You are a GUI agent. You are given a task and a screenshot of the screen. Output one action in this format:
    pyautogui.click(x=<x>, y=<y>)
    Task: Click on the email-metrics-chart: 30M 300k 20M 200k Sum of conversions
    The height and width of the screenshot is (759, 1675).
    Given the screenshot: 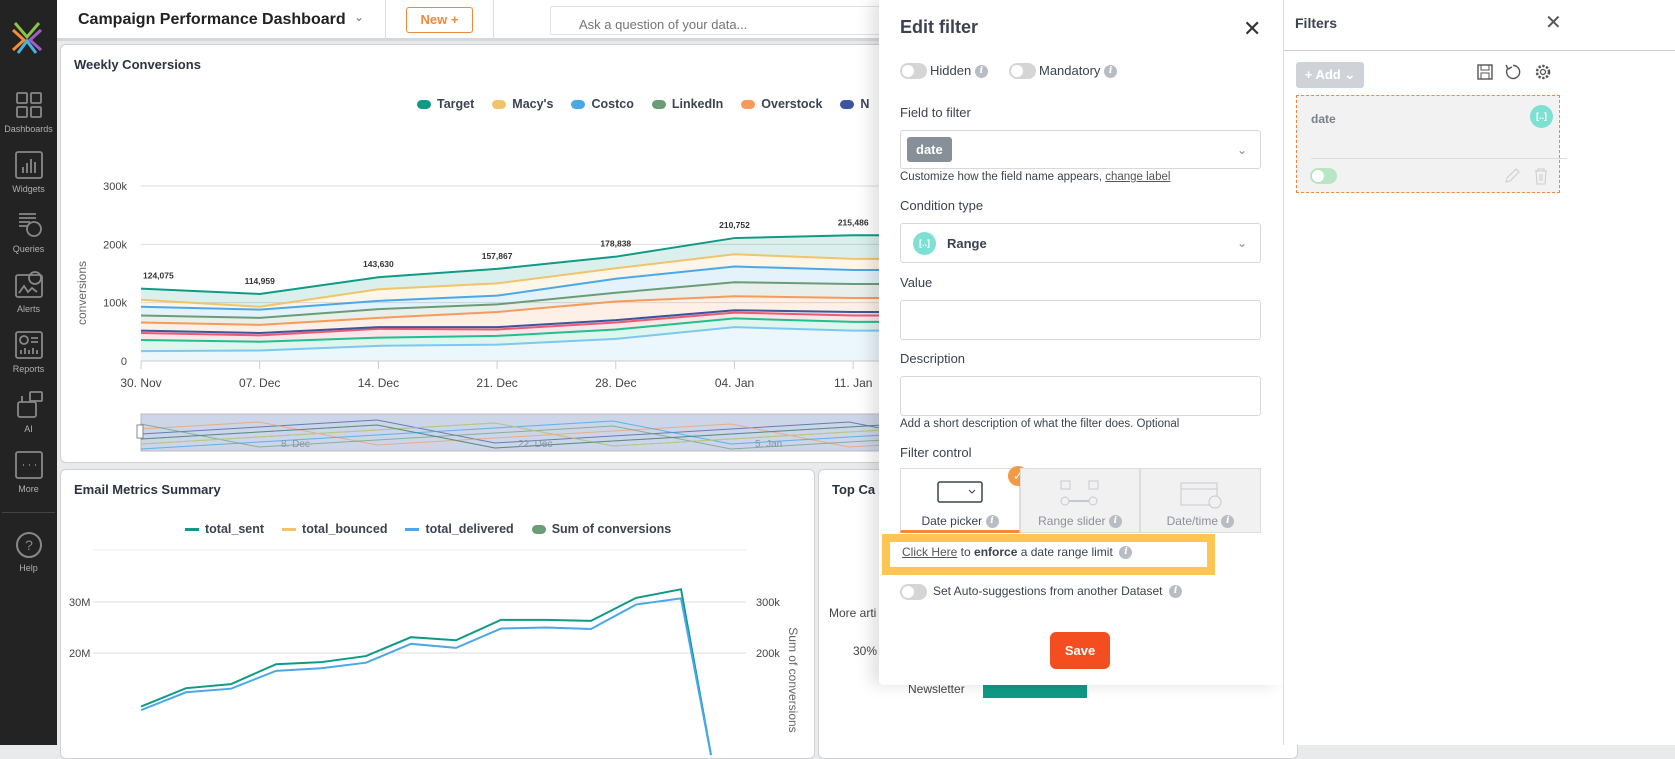 What is the action you would take?
    pyautogui.click(x=434, y=652)
    